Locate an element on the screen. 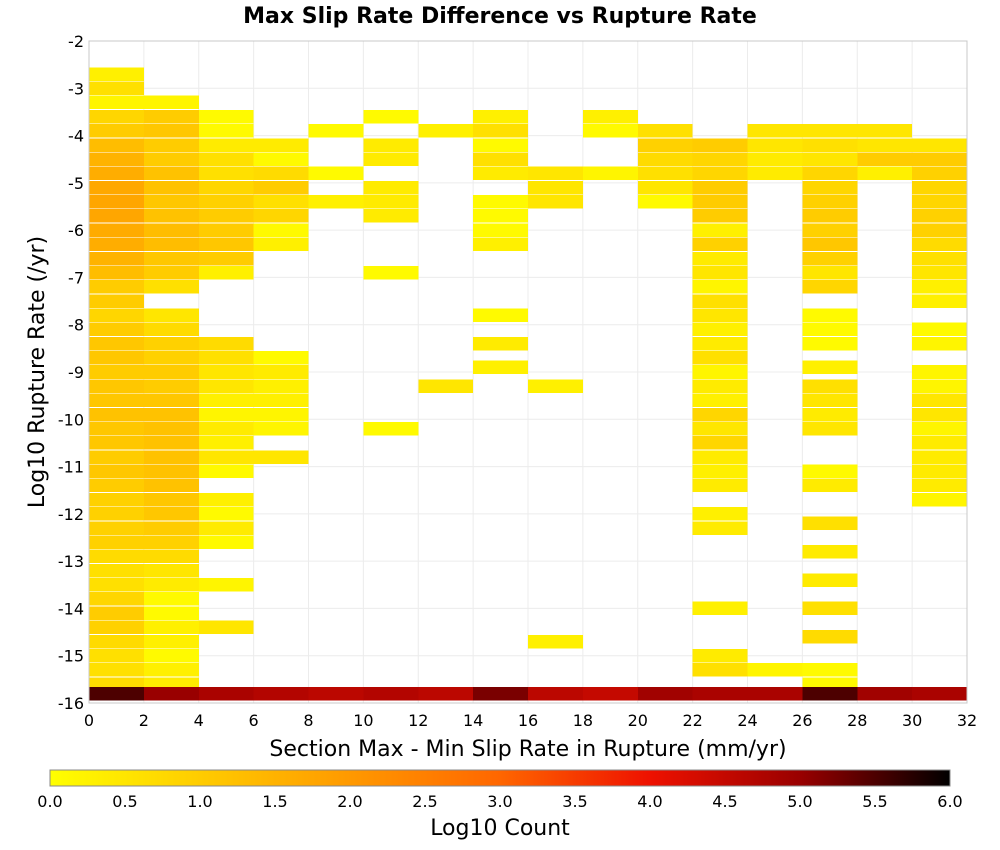  y-tick-label: -6 is located at coordinates (76, 230).